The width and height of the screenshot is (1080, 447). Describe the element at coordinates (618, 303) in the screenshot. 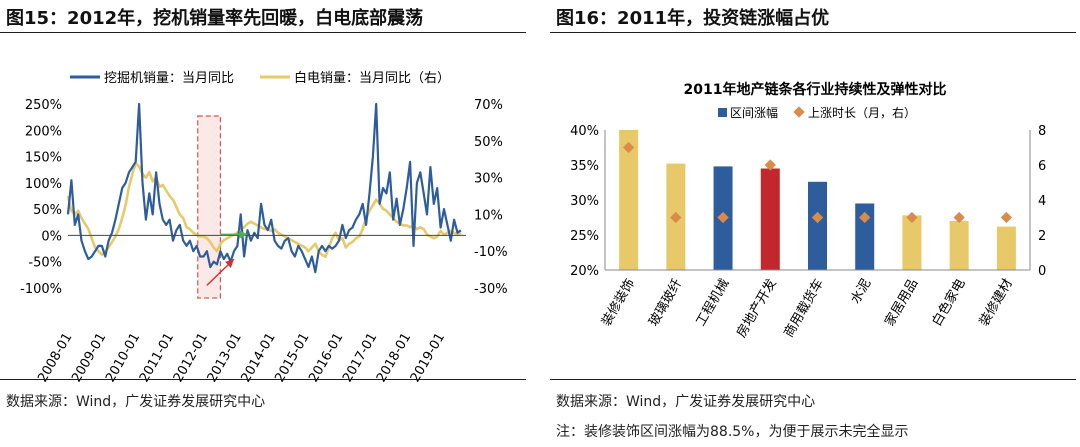

I see `category-label: 装修装饰` at that location.